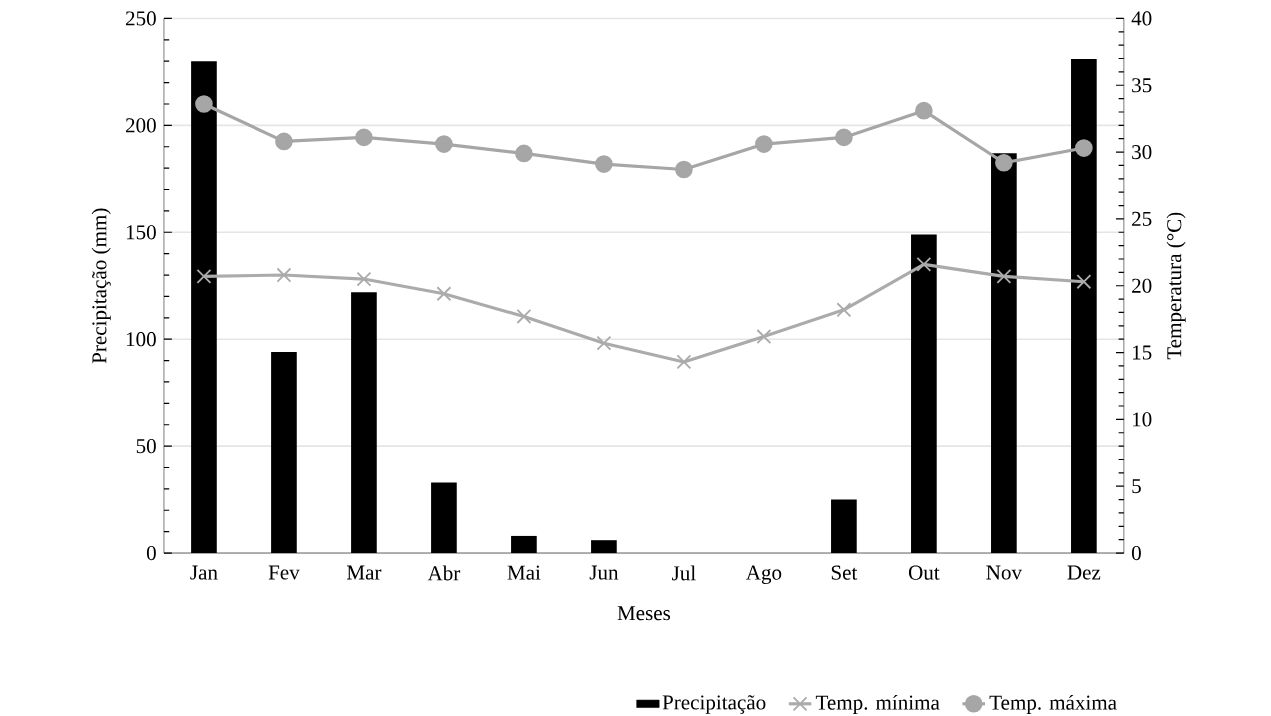 The image size is (1271, 716). What do you see at coordinates (1004, 572) in the screenshot?
I see `x-tick-label: Nov` at bounding box center [1004, 572].